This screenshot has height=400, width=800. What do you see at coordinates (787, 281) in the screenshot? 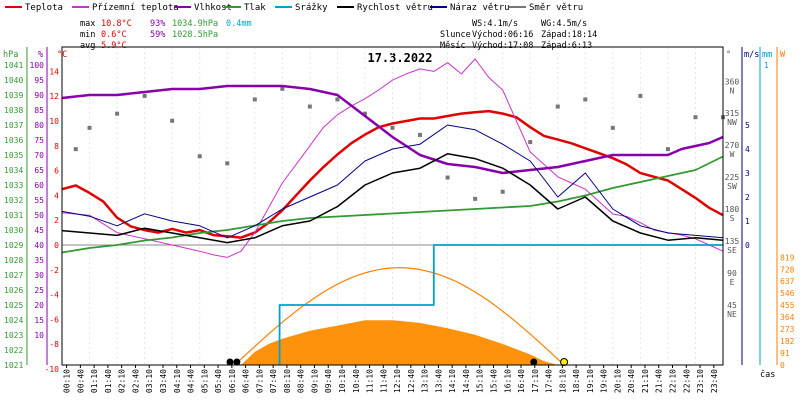
I see `solar-tick-label: 637` at bounding box center [787, 281].